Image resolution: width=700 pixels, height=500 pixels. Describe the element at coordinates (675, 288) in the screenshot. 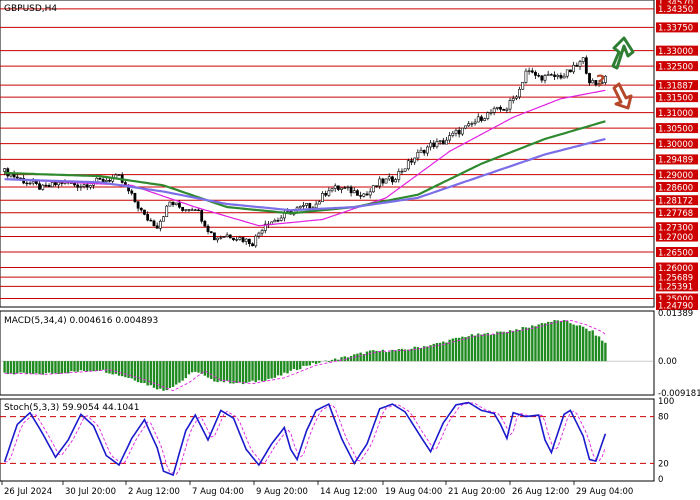

I see `price-label: 1.25391` at that location.